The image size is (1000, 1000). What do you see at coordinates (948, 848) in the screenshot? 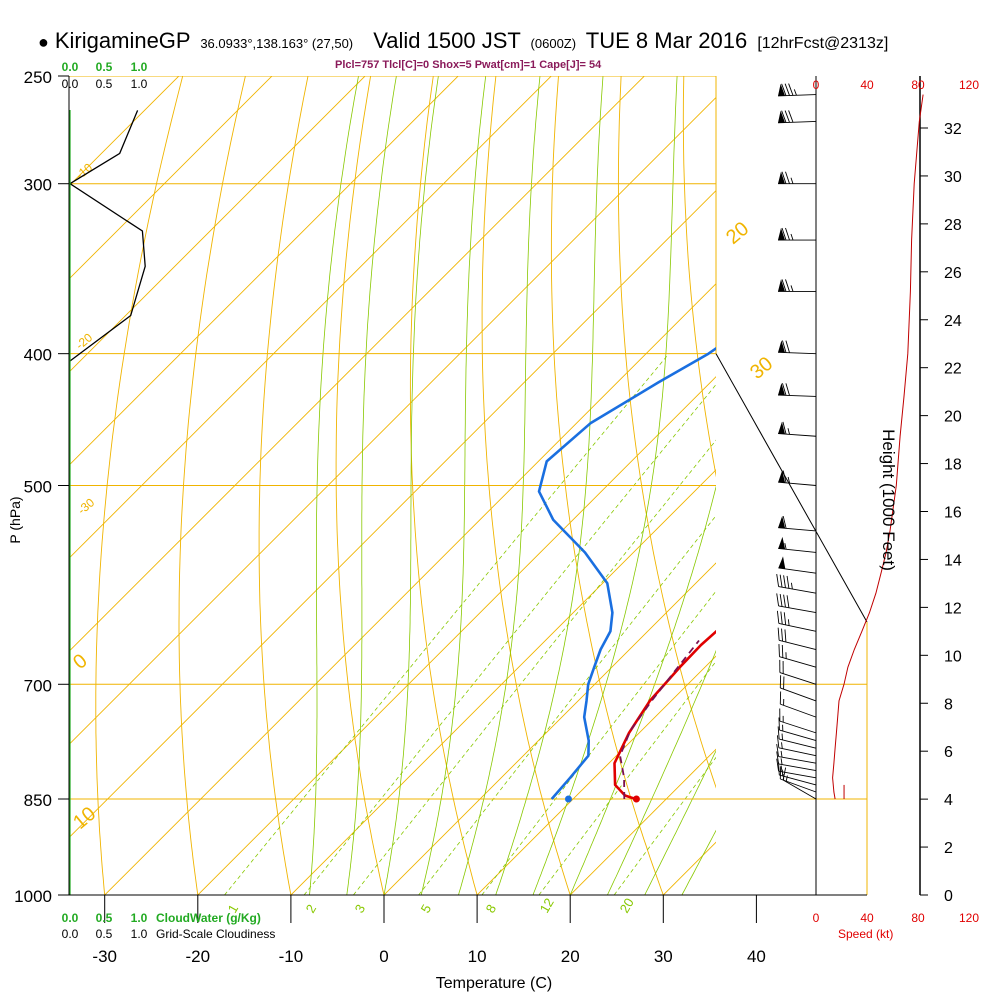
I see `height-tick-label: 2` at bounding box center [948, 848].